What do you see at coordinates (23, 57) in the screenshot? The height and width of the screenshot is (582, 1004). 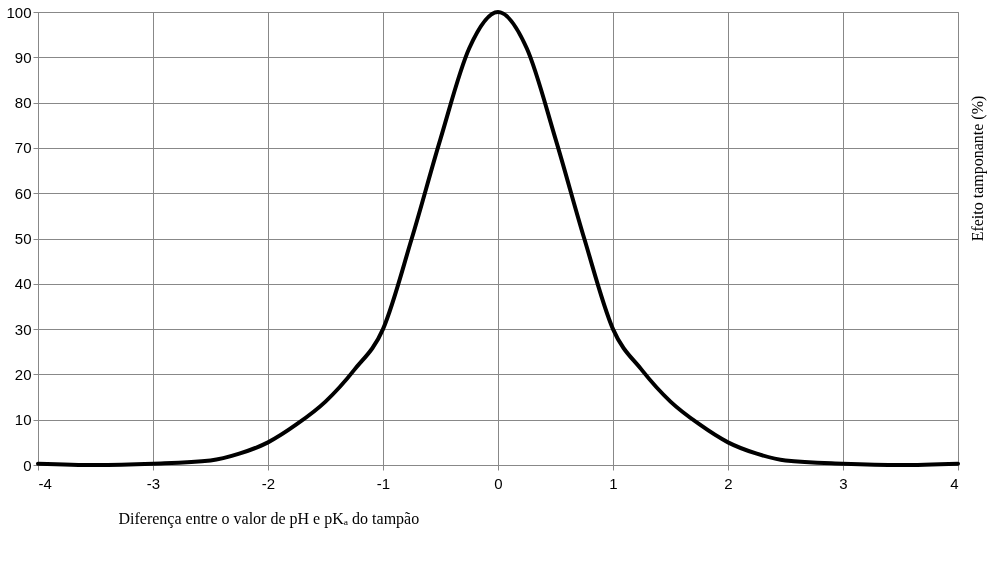 I see `y-tick-label: 90` at bounding box center [23, 57].